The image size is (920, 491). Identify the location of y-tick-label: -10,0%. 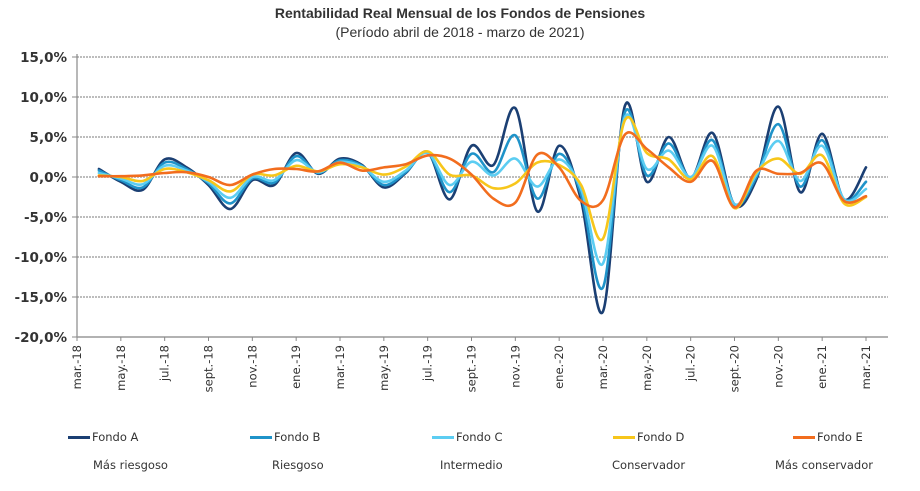
(41, 258).